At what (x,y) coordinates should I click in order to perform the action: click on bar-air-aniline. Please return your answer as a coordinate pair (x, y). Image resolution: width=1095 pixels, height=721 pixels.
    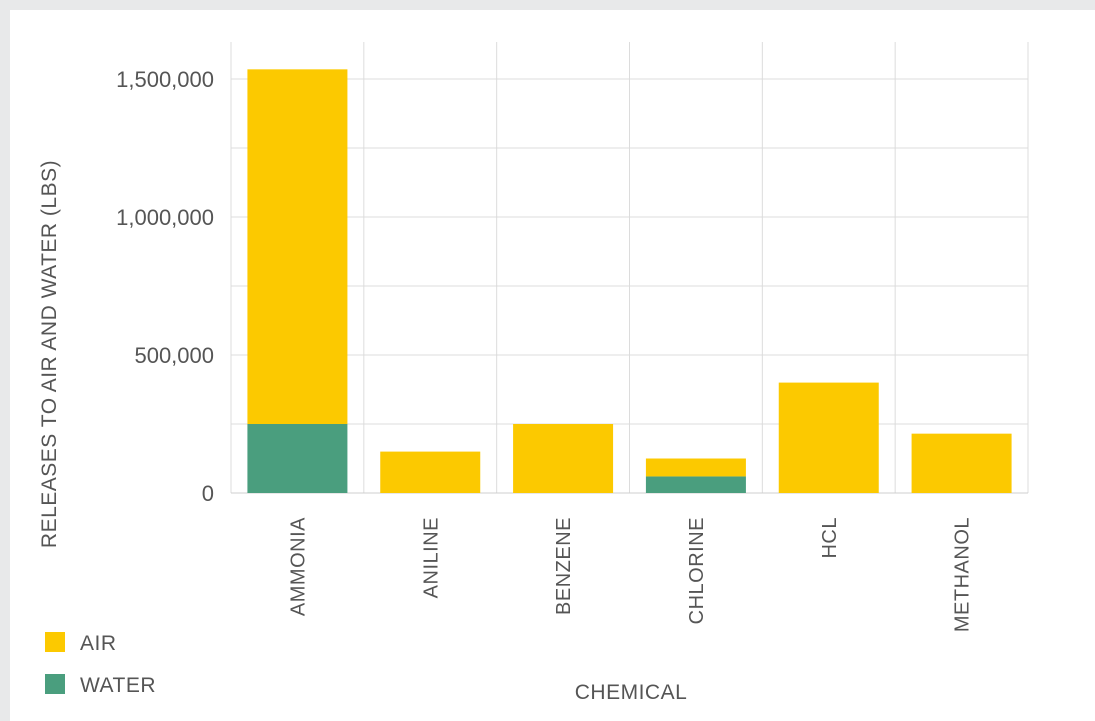
    Looking at the image, I should click on (430, 472).